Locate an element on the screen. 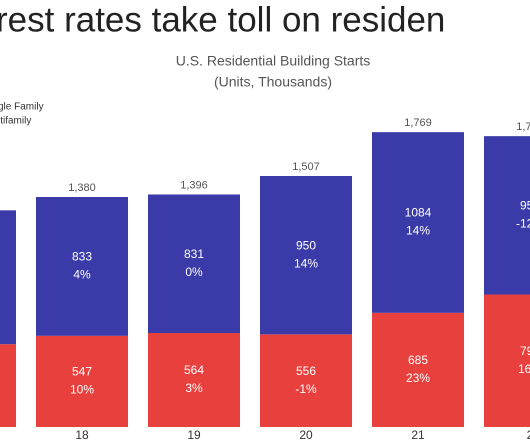  segment-change: 16% is located at coordinates (524, 369).